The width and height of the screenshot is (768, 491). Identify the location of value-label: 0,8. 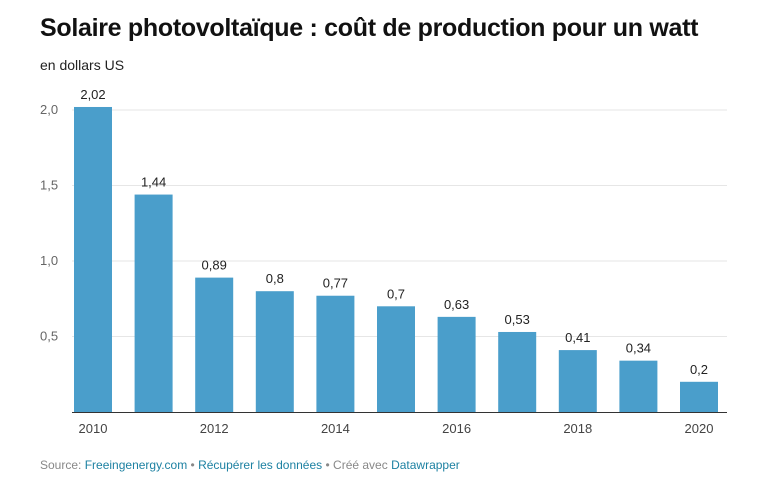
(275, 278).